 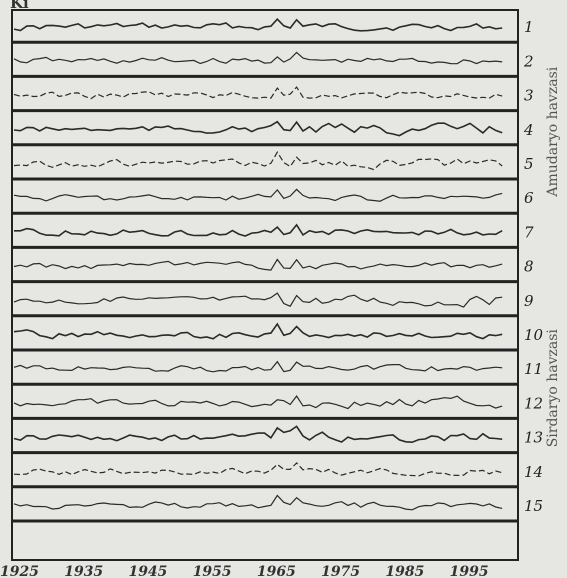 What do you see at coordinates (533, 438) in the screenshot?
I see `row-number-13: 13` at bounding box center [533, 438].